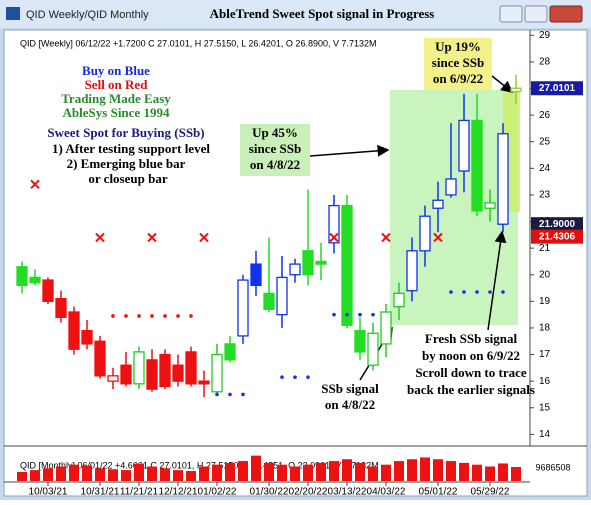  I want to click on price-label: 21.4306, so click(557, 236).